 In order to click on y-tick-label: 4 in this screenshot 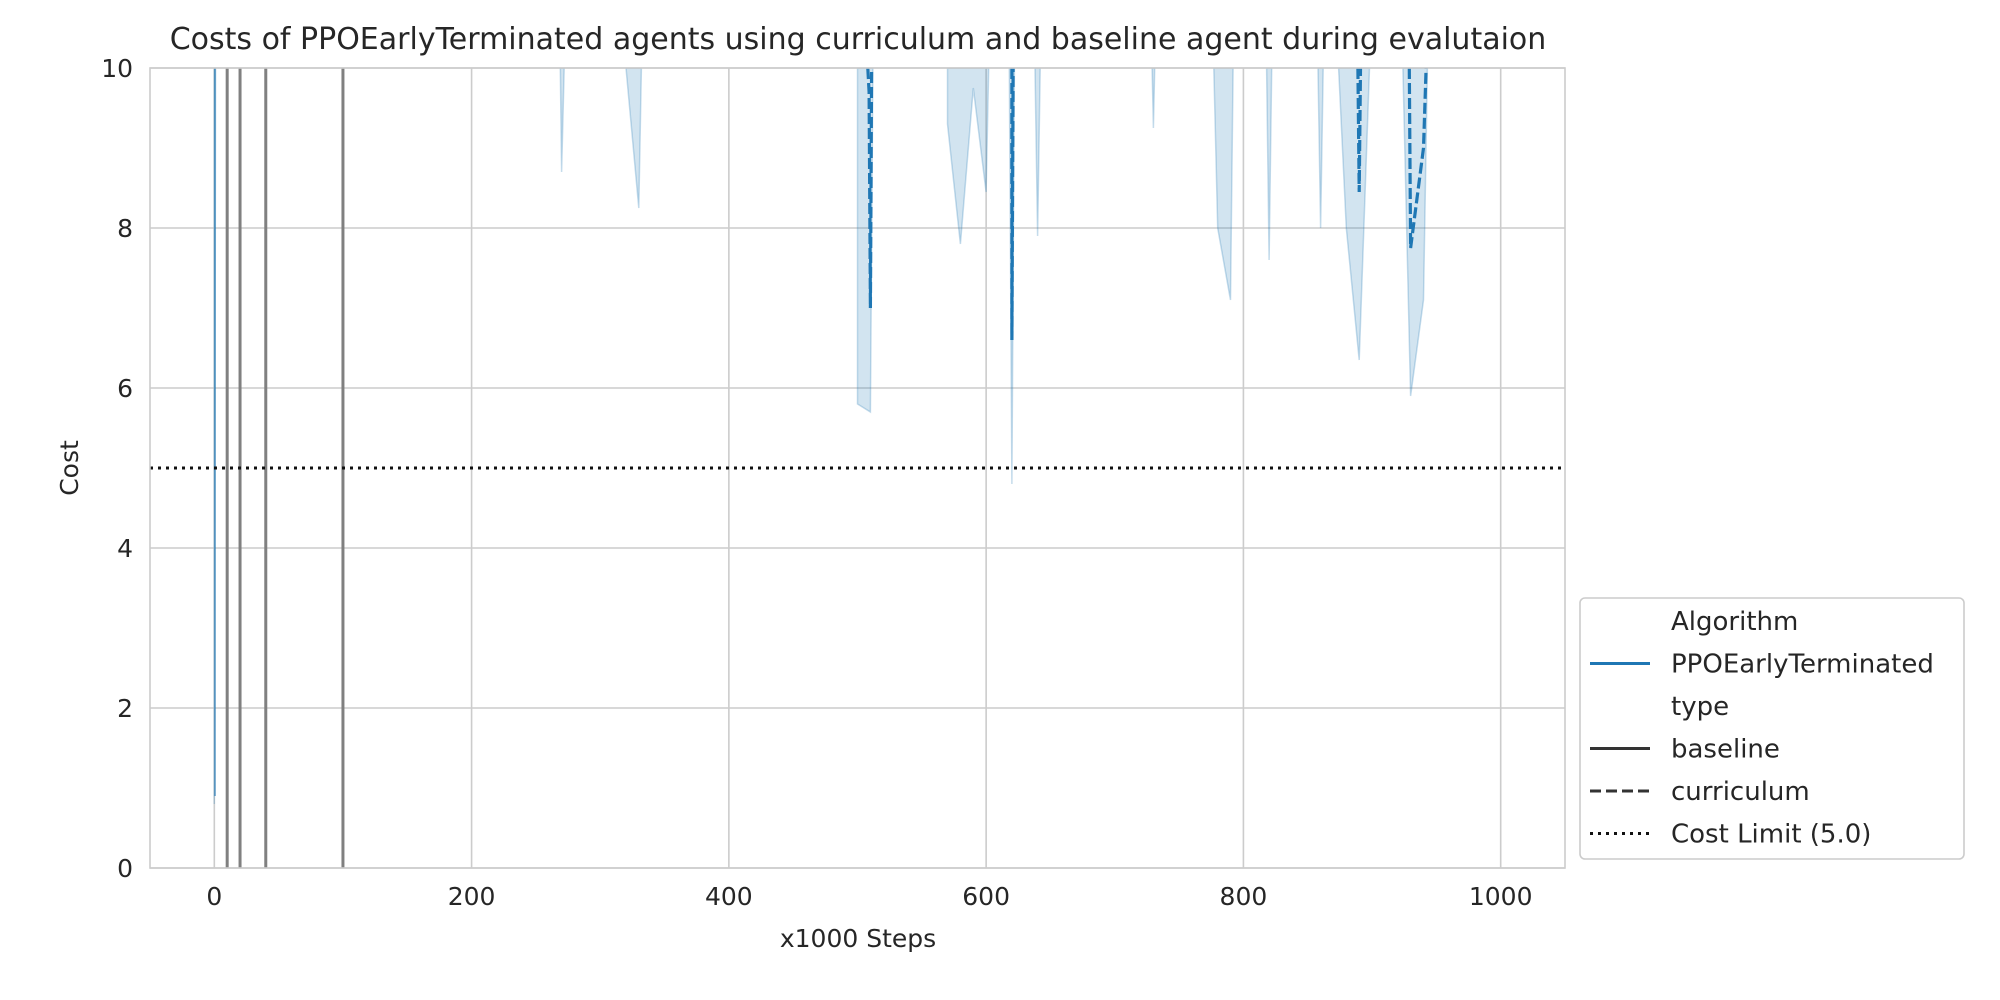, I will do `click(125, 548)`.